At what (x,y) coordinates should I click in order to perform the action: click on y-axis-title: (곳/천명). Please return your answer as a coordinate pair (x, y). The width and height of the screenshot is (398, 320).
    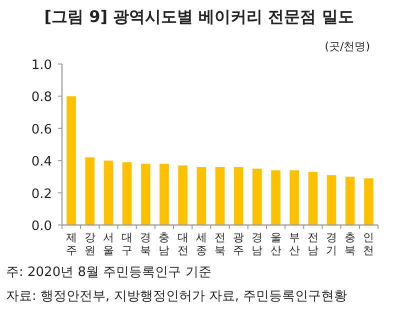
    Looking at the image, I should click on (347, 46).